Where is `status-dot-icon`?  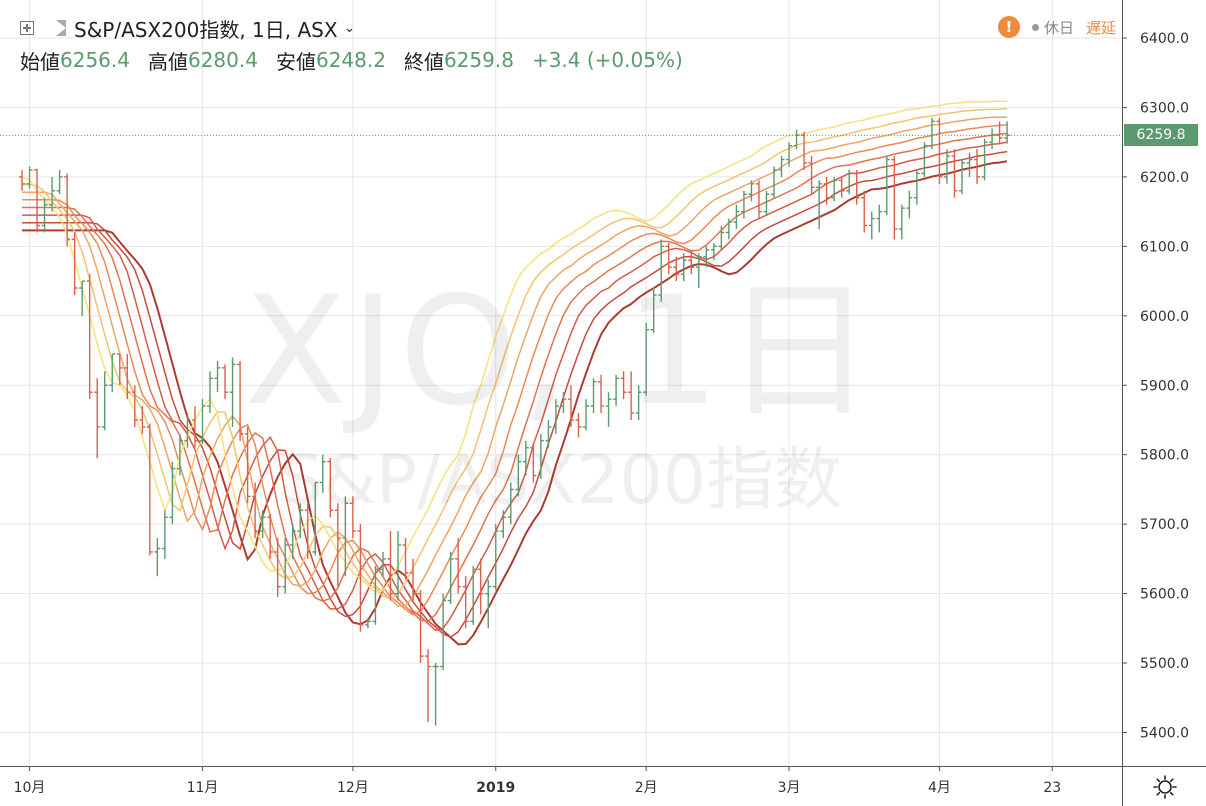 status-dot-icon is located at coordinates (1035, 27).